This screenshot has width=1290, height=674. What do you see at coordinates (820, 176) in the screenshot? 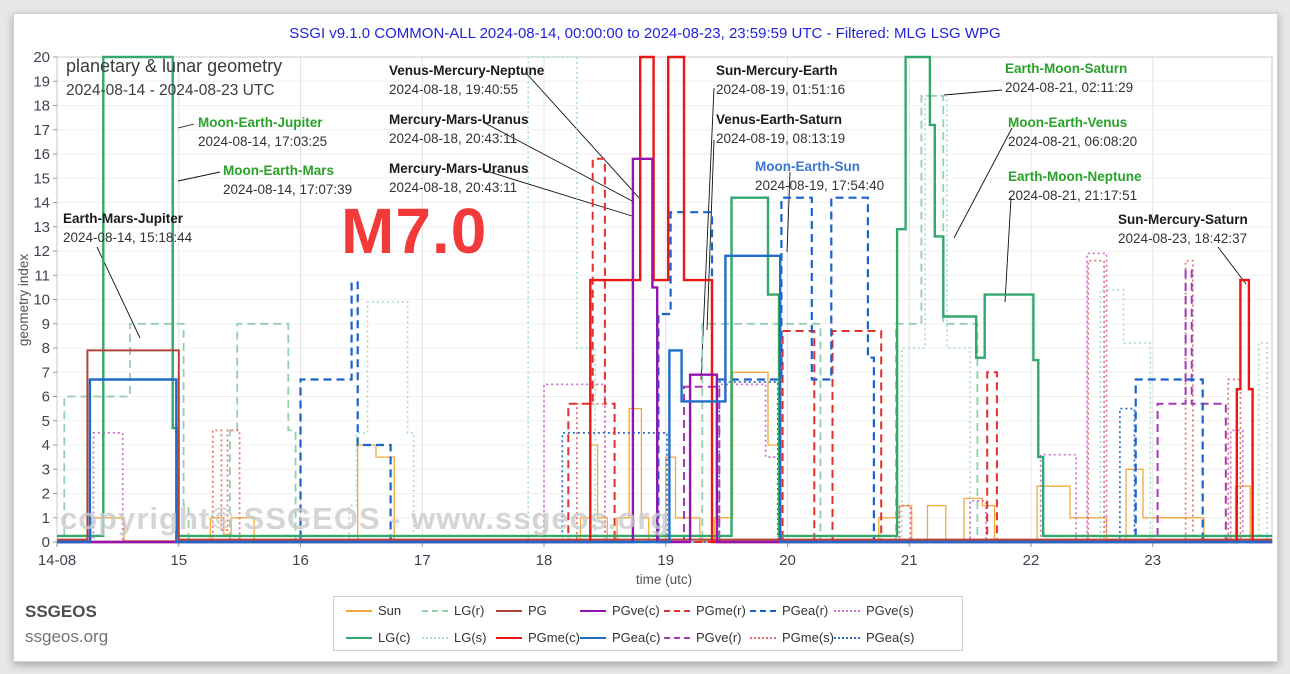
I see `annotation-moon-earth-sun: Moon-Earth-Sun 2024-08-19, 17:54:40` at bounding box center [820, 176].